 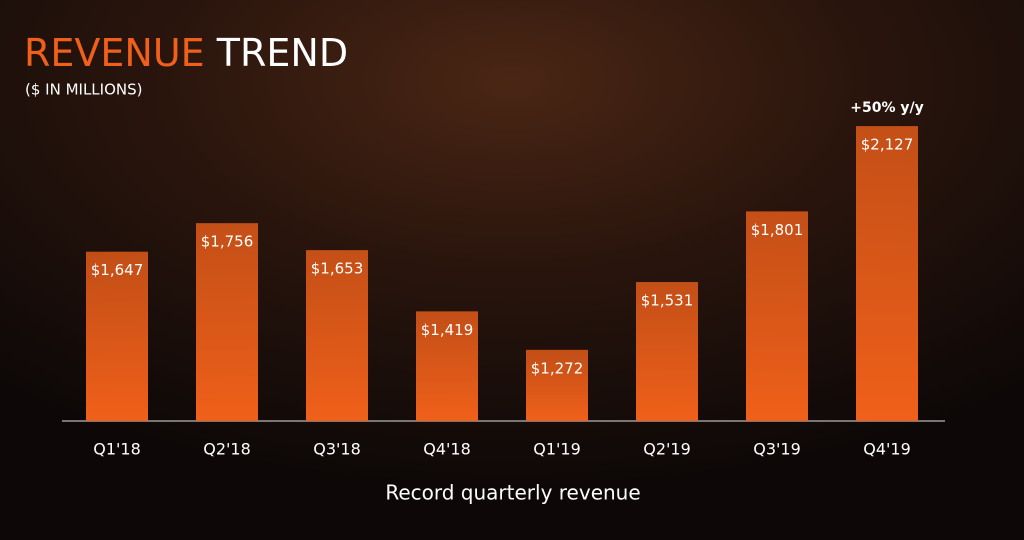 I want to click on title-rest: TREND, so click(x=282, y=53).